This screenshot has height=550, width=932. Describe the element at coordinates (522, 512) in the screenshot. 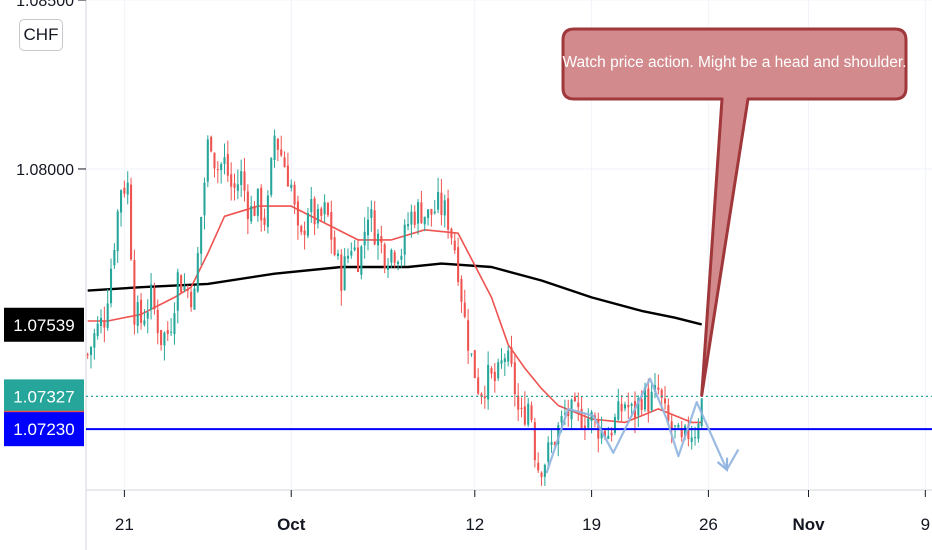

I see `time-axis: 21 Oct 12 19 26 Nov 9` at that location.